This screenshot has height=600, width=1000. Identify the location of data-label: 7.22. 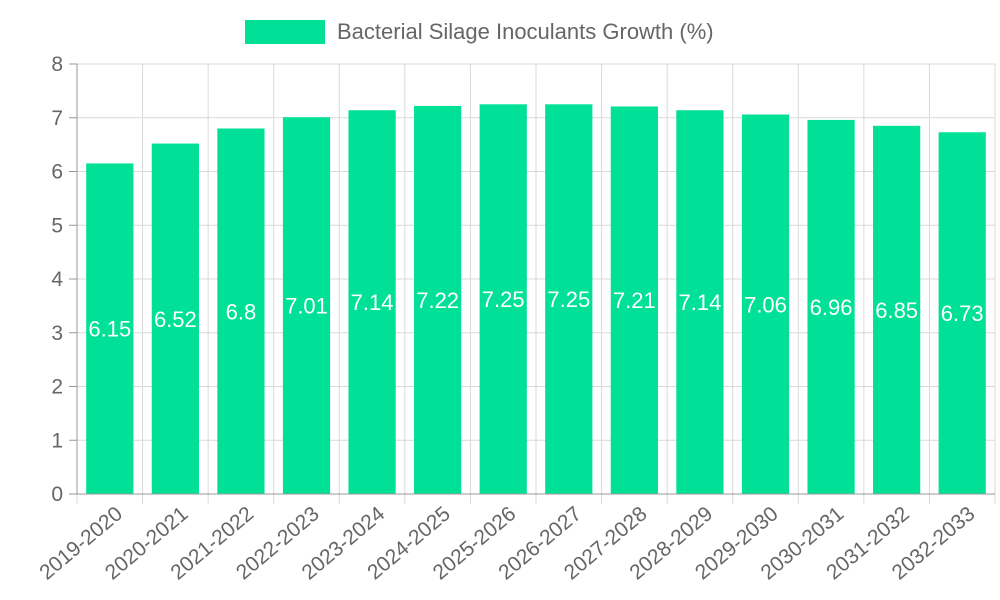
(437, 300).